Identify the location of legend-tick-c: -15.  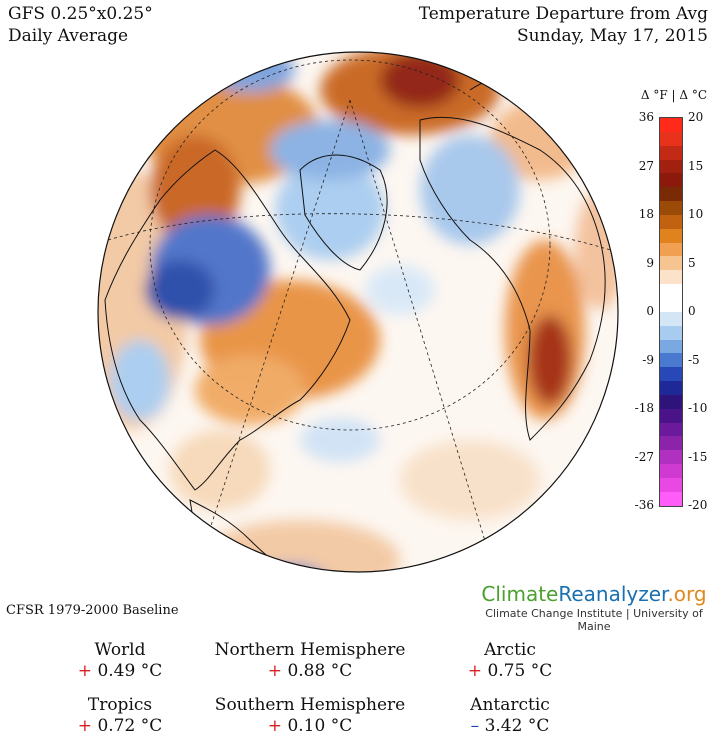
(698, 456).